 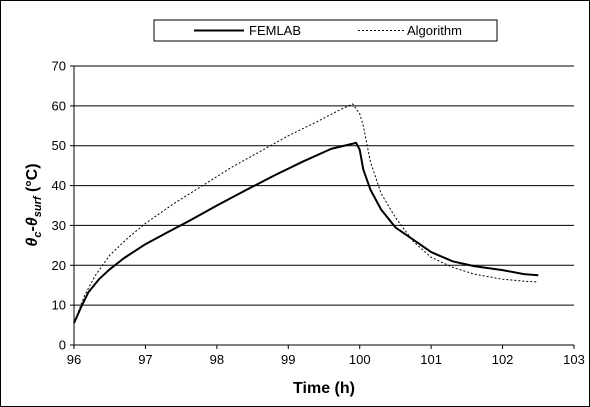 What do you see at coordinates (32, 221) in the screenshot?
I see `y-label-symbol-2: θ` at bounding box center [32, 221].